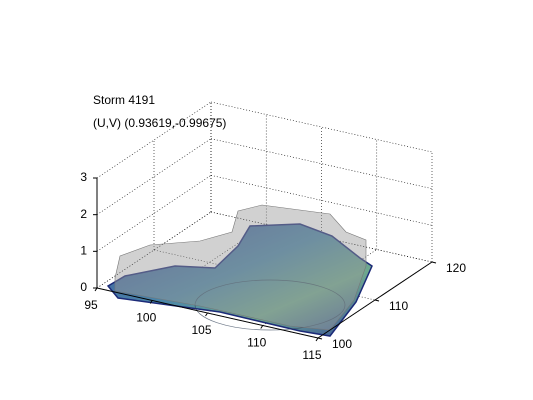  Describe the element at coordinates (311, 355) in the screenshot. I see `x-tick-label: 115` at that location.